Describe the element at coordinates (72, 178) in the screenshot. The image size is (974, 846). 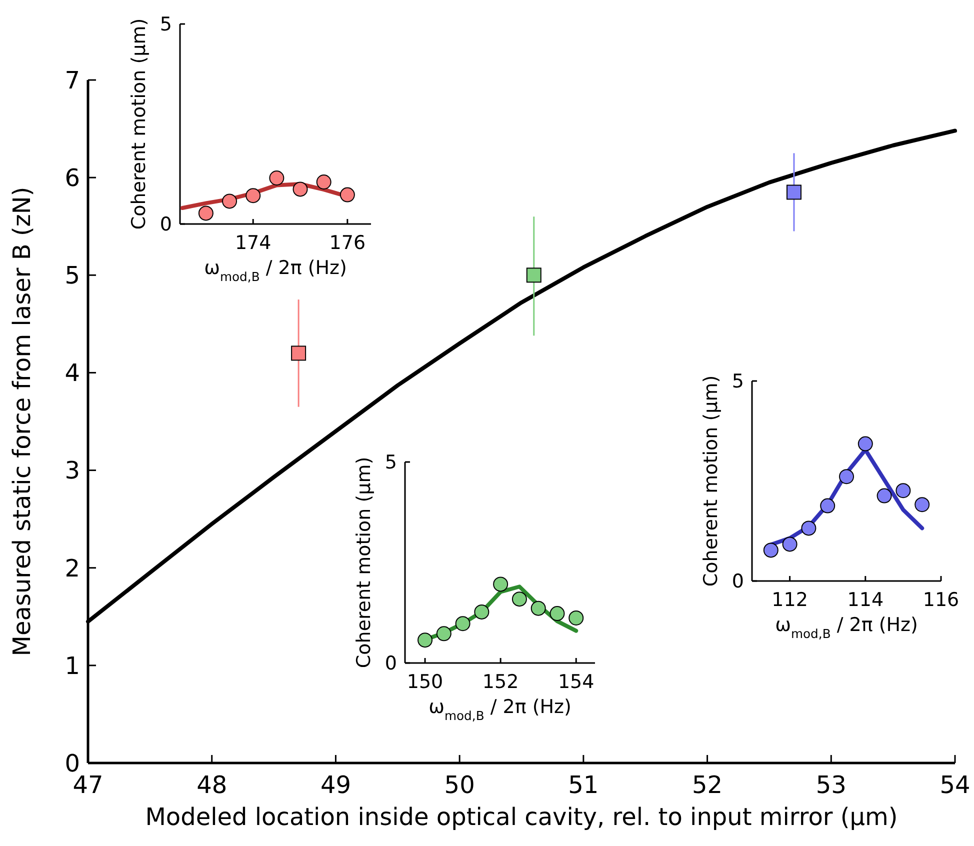
I see `y-tick-label: 6` at that location.